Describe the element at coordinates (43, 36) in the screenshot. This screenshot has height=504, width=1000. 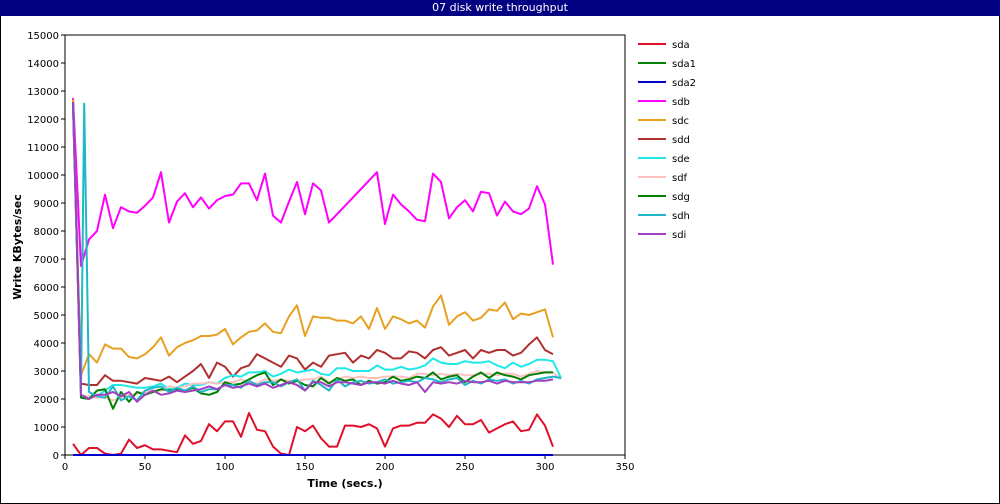
I see `y-tick-label: 15000` at that location.